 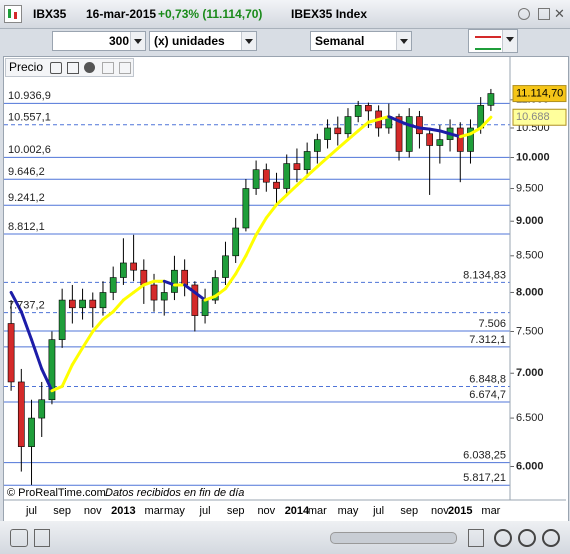 I want to click on y-tick-label: 7.000, so click(x=530, y=373).